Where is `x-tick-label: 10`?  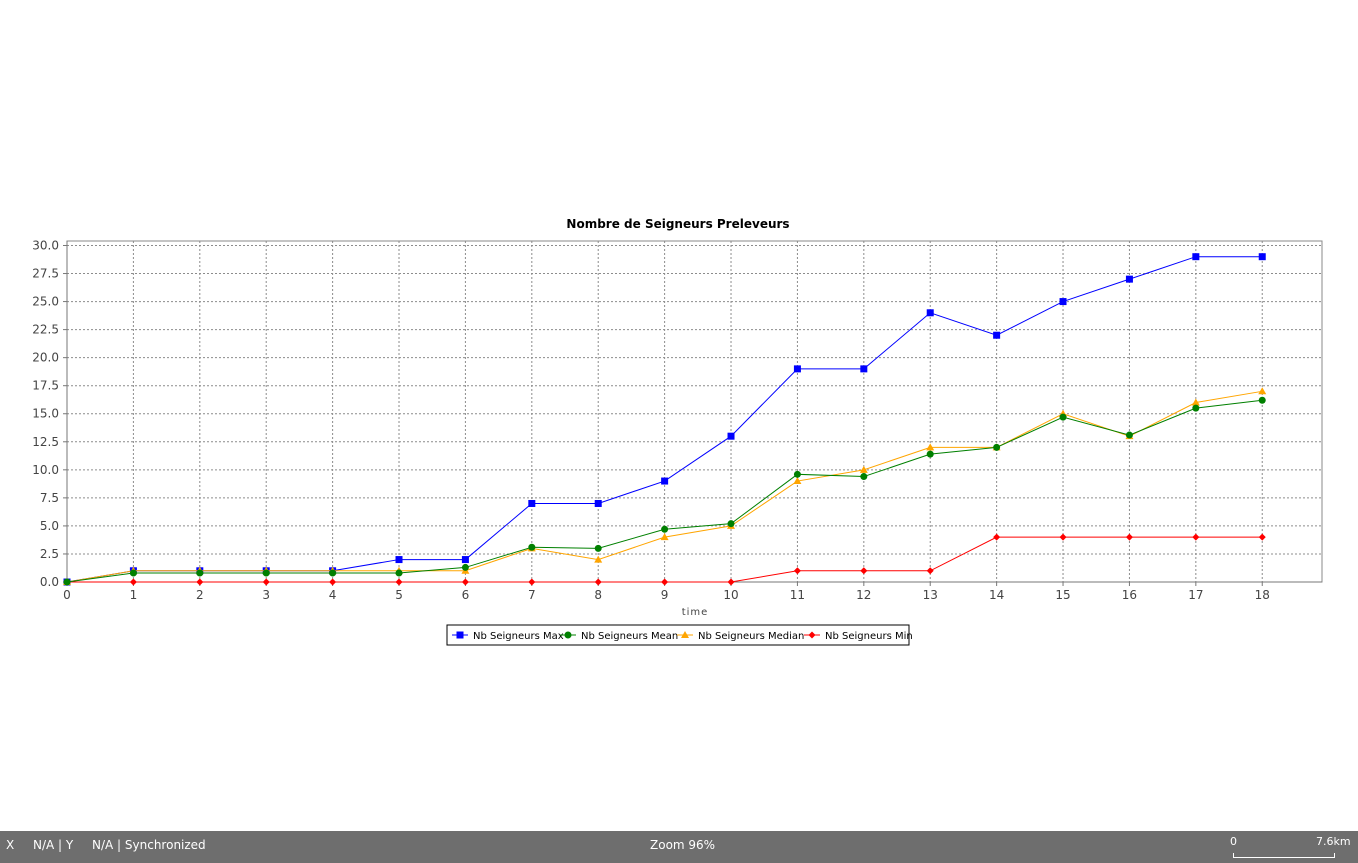 x-tick-label: 10 is located at coordinates (730, 595).